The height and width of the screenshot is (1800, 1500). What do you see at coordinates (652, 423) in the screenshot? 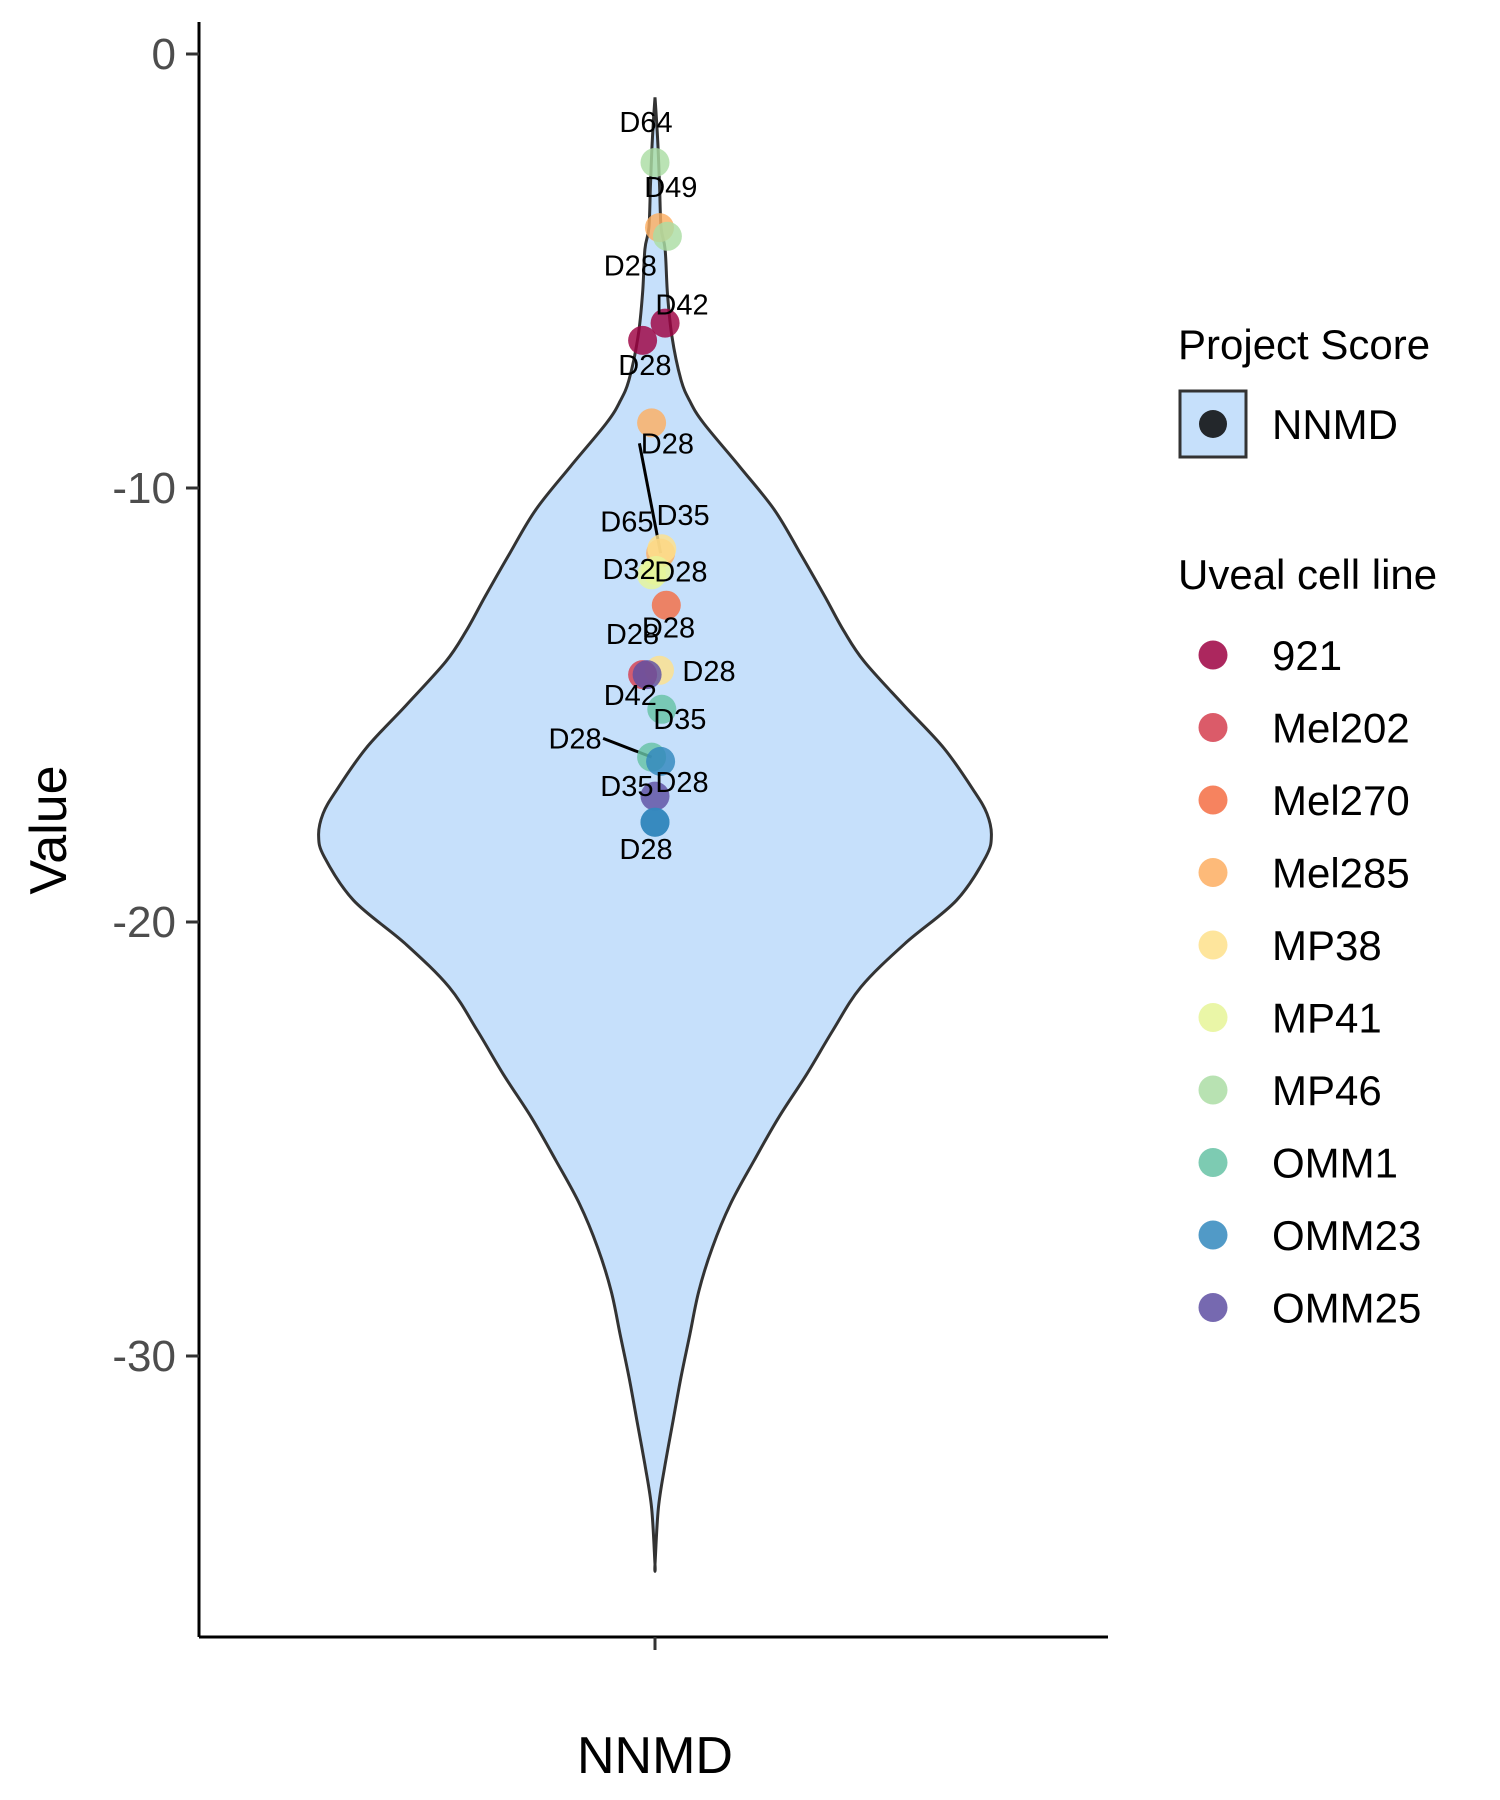
I see `data-point-mel285` at bounding box center [652, 423].